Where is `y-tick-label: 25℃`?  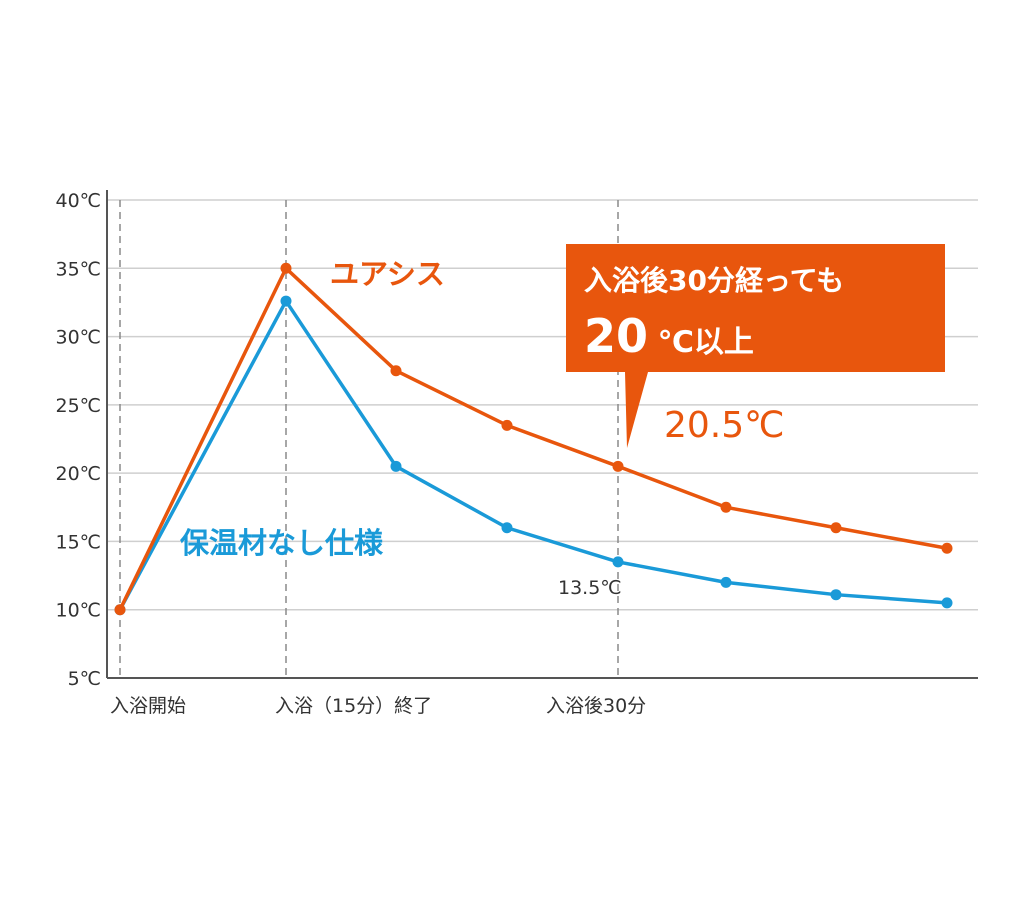
y-tick-label: 25℃ is located at coordinates (78, 406).